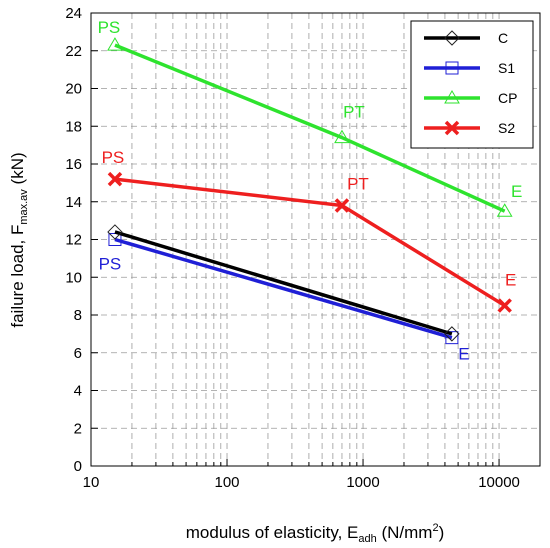 Image resolution: width=550 pixels, height=548 pixels. What do you see at coordinates (73, 164) in the screenshot?
I see `y-tick-label: 16` at bounding box center [73, 164].